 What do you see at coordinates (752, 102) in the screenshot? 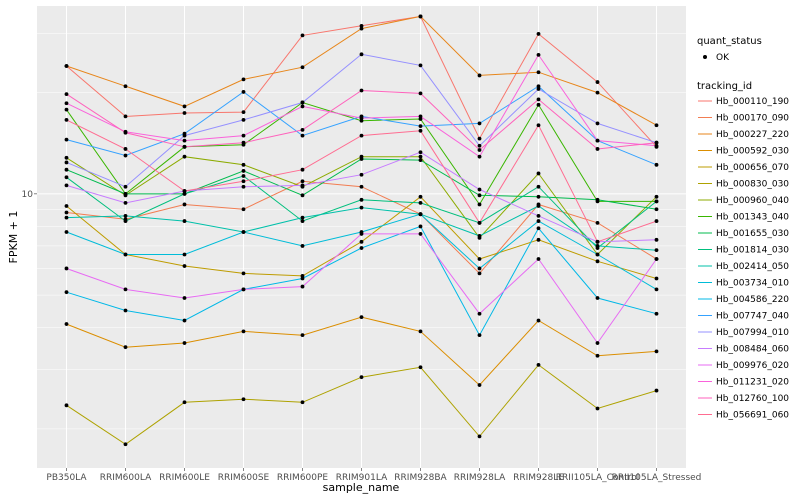
I see `legend-label: Hb_000110_190` at bounding box center [752, 102].